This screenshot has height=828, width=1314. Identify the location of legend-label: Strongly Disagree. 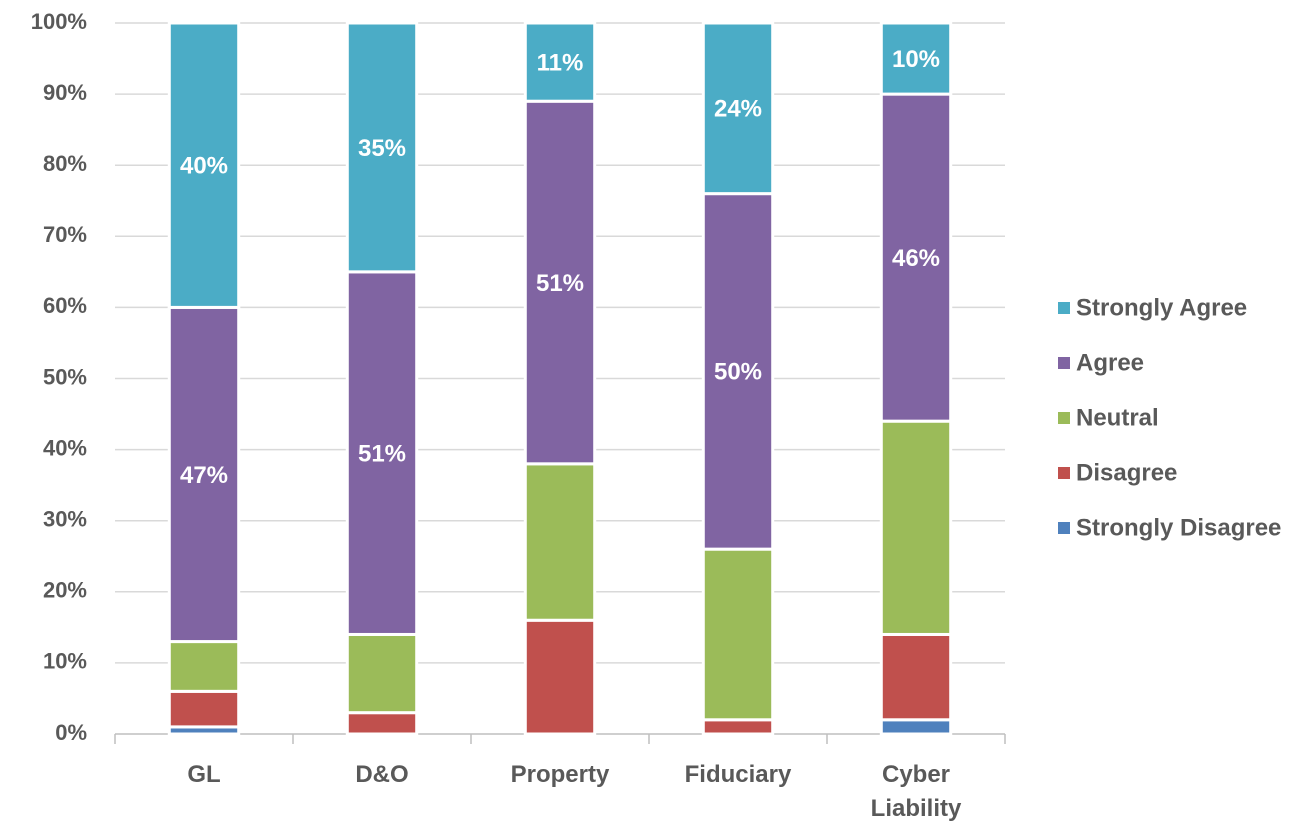
(1178, 527).